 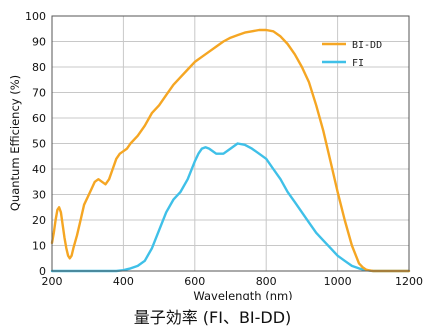 I want to click on y-tick-label: 60, so click(x=39, y=118).